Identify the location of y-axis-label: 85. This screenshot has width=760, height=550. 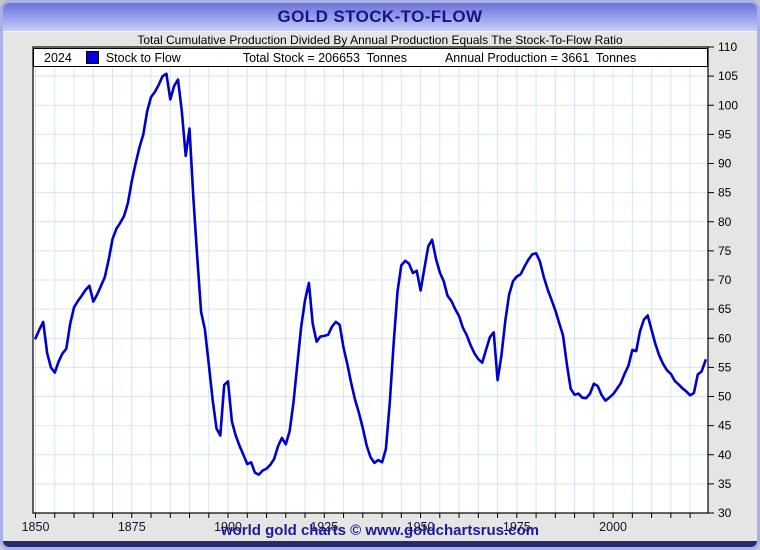
(725, 193).